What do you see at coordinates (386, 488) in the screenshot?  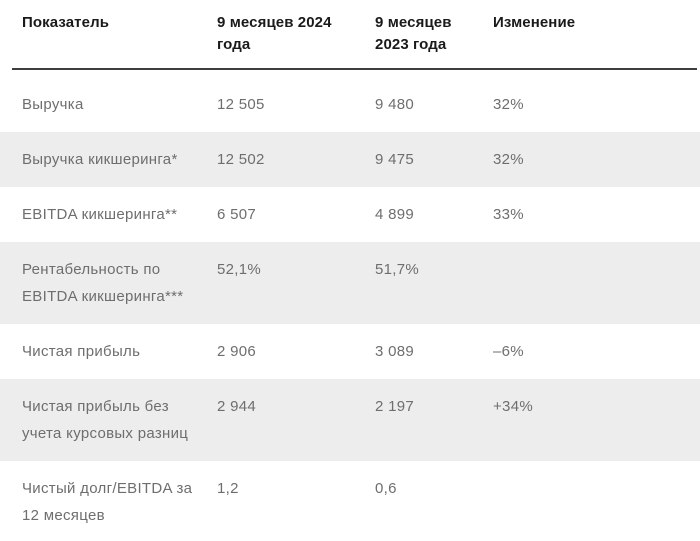 I see `value-9m-2023: 0,6` at bounding box center [386, 488].